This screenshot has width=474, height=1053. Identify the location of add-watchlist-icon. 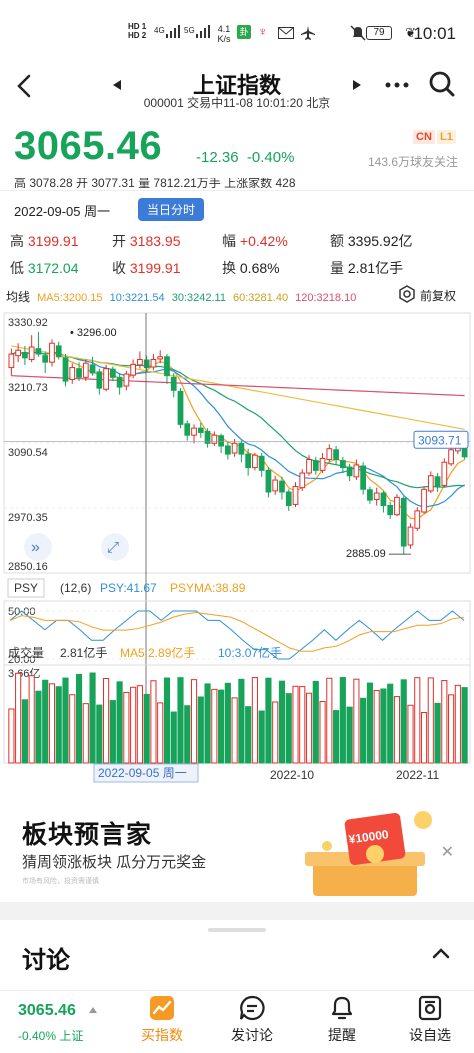
(430, 1008).